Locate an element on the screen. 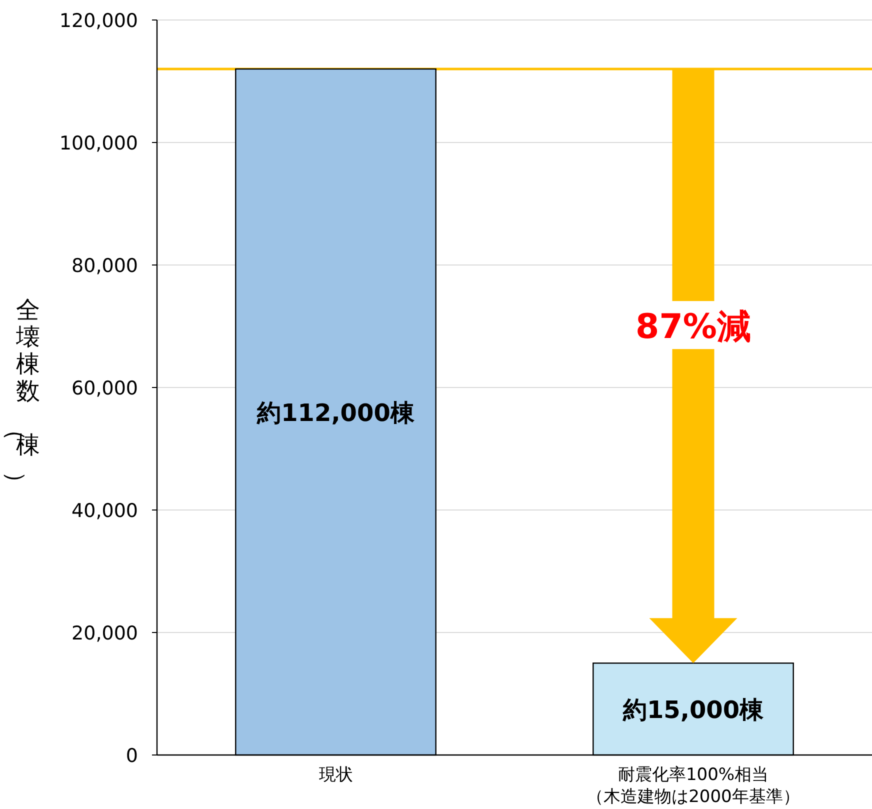 The height and width of the screenshot is (809, 872). y-tick-label: 60,000 is located at coordinates (105, 389).